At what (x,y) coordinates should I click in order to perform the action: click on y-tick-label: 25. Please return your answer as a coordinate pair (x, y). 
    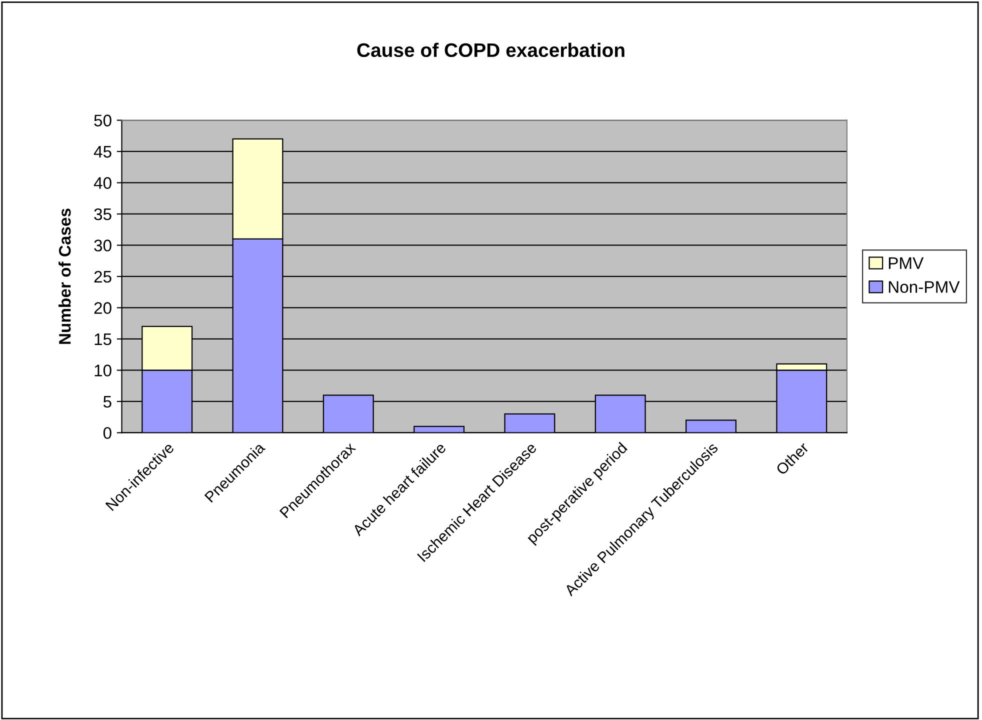
    Looking at the image, I should click on (103, 276).